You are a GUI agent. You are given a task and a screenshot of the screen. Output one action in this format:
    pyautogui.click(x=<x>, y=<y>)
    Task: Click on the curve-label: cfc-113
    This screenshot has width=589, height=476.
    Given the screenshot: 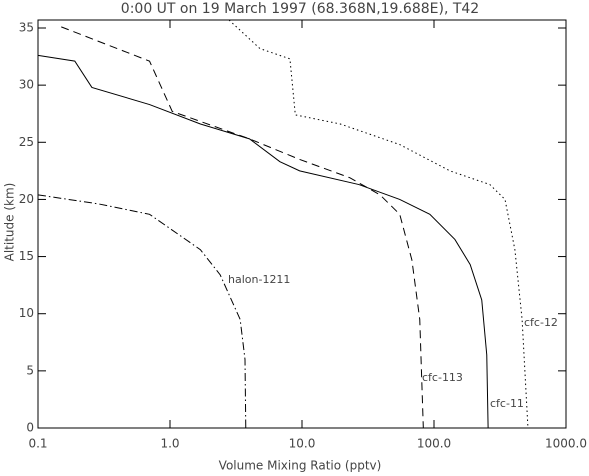 What is the action you would take?
    pyautogui.click(x=442, y=377)
    